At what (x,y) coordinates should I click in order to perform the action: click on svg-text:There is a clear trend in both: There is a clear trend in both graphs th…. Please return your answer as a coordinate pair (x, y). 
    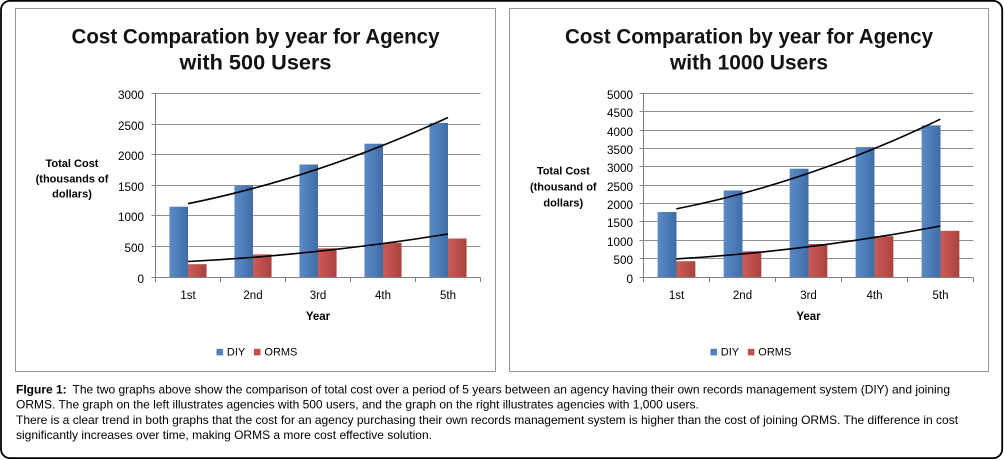
    Looking at the image, I should click on (487, 420).